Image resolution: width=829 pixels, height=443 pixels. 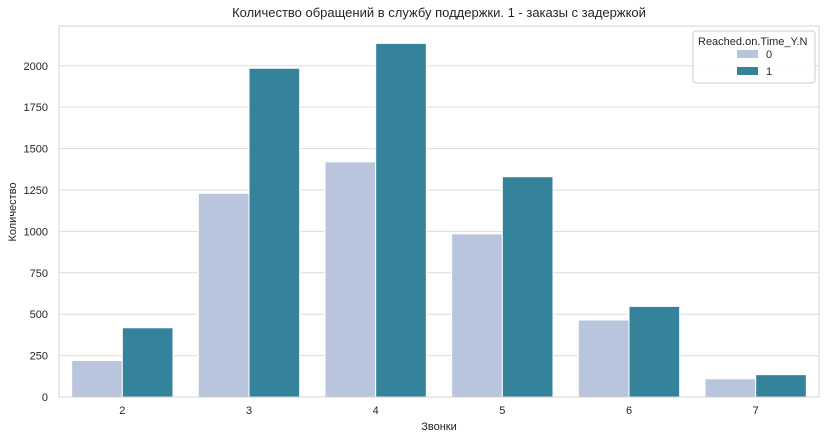 What do you see at coordinates (756, 411) in the screenshot?
I see `x-tick-label: 7` at bounding box center [756, 411].